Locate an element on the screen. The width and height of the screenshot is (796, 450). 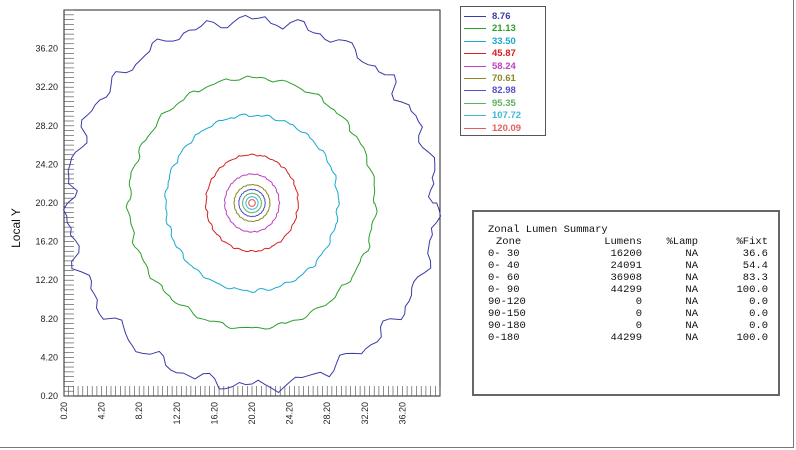
legend-label: 120.09 is located at coordinates (507, 128).